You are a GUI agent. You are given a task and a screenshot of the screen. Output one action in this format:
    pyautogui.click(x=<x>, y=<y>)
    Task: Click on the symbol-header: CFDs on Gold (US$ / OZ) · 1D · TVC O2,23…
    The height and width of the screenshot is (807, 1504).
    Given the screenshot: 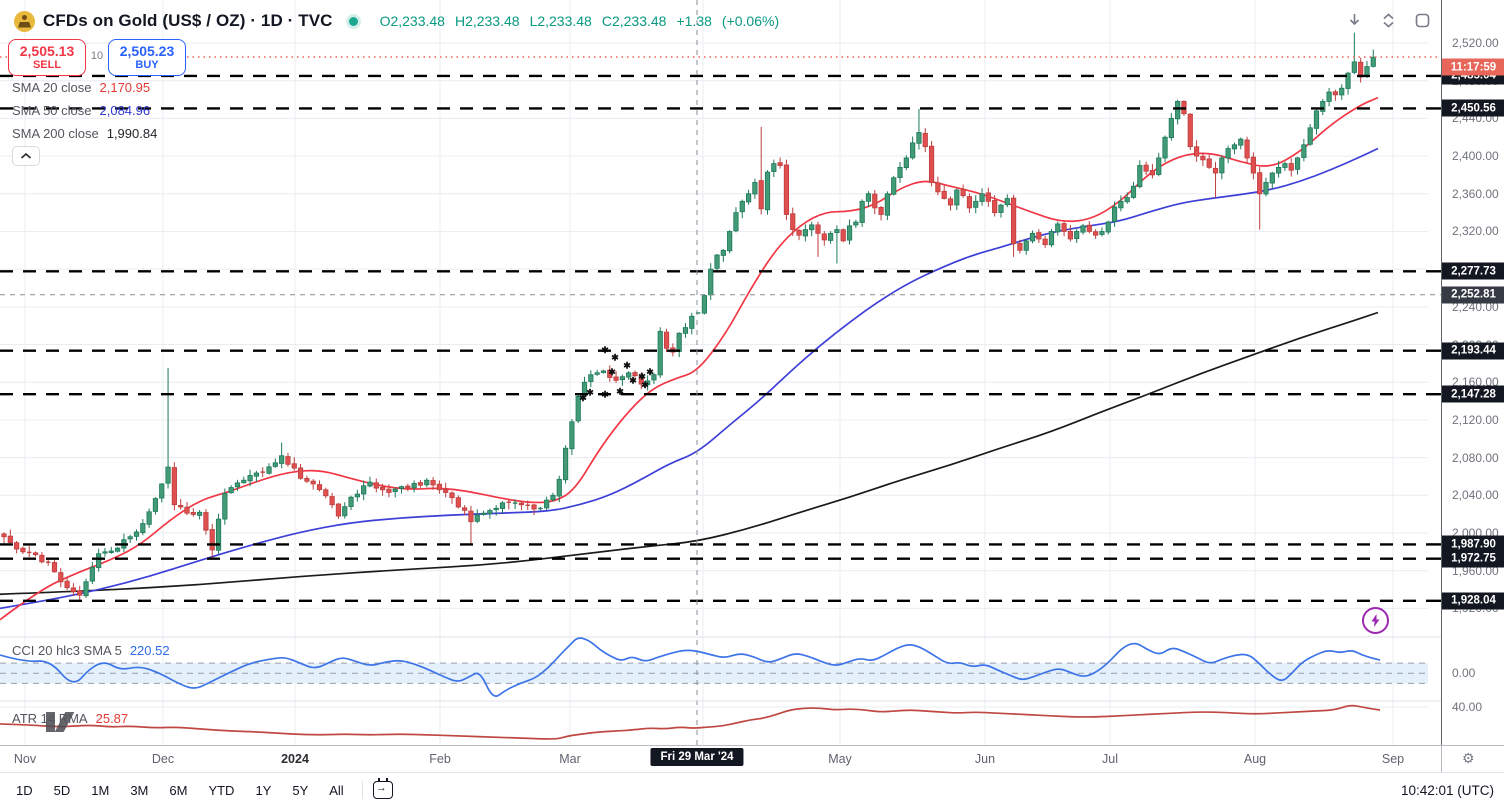 What is the action you would take?
    pyautogui.click(x=396, y=21)
    